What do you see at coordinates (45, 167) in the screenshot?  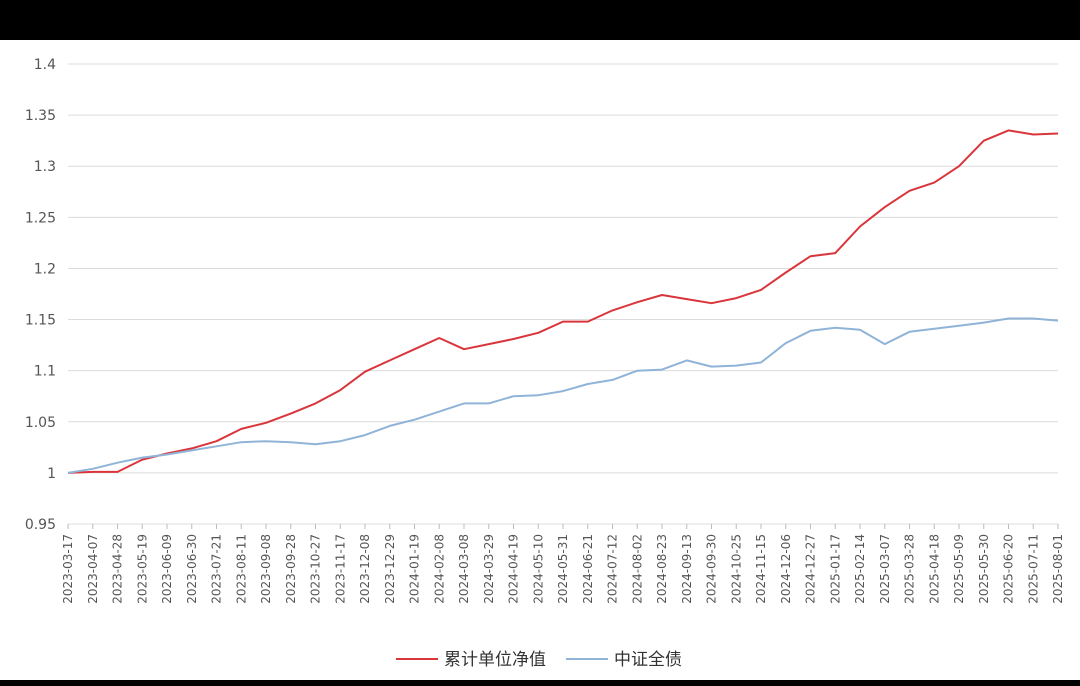 I see `y-tick-label: 1.3` at bounding box center [45, 167].